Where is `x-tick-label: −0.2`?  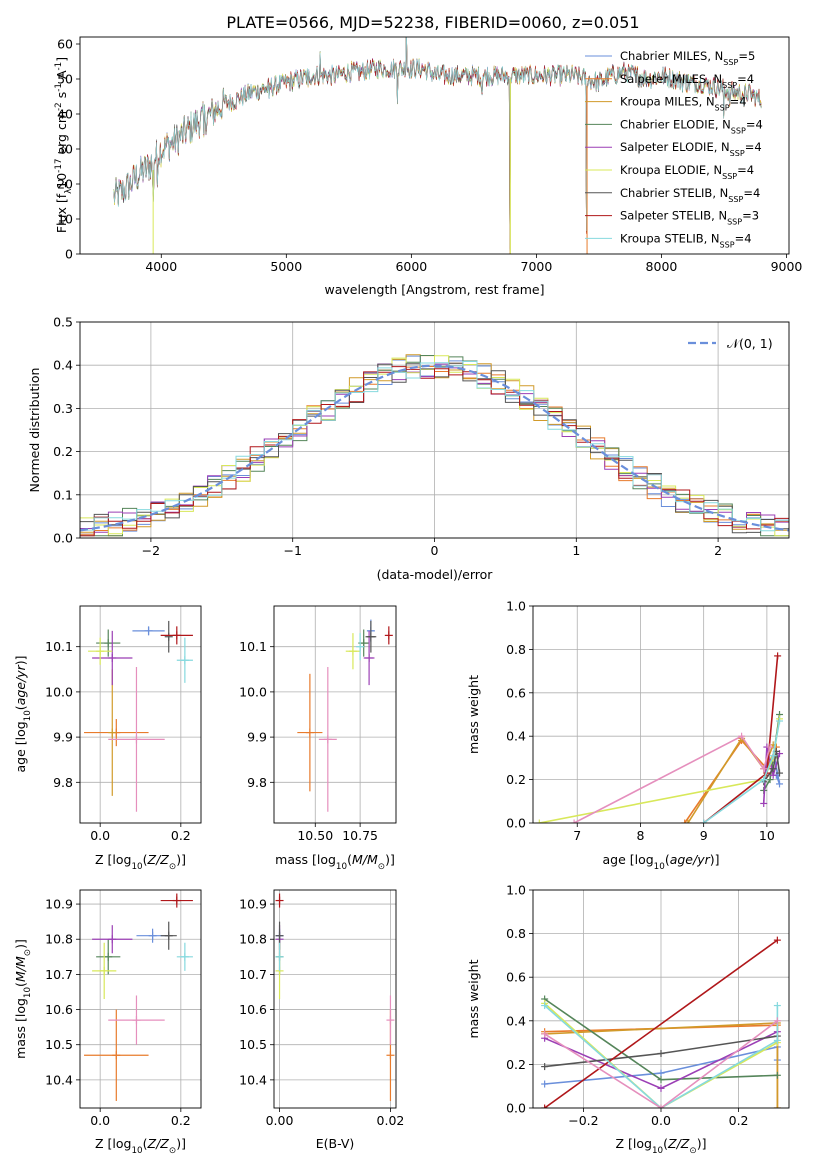
x-tick-label: −0.2 is located at coordinates (583, 1120).